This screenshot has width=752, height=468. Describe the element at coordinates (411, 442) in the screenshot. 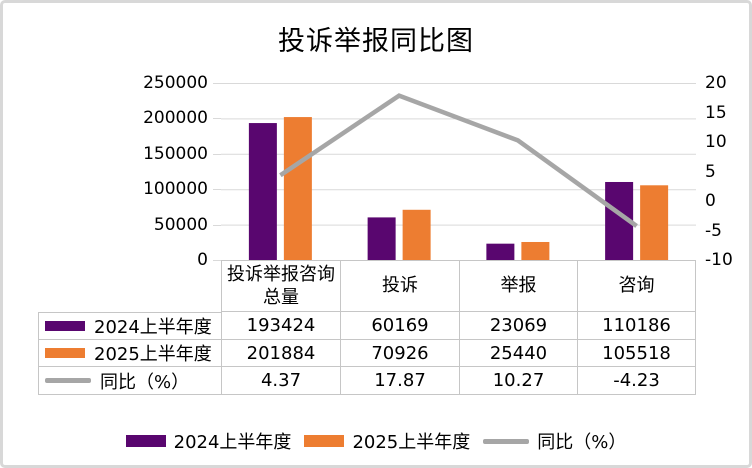

I see `legend-label-2025: 2025上半年度` at that location.